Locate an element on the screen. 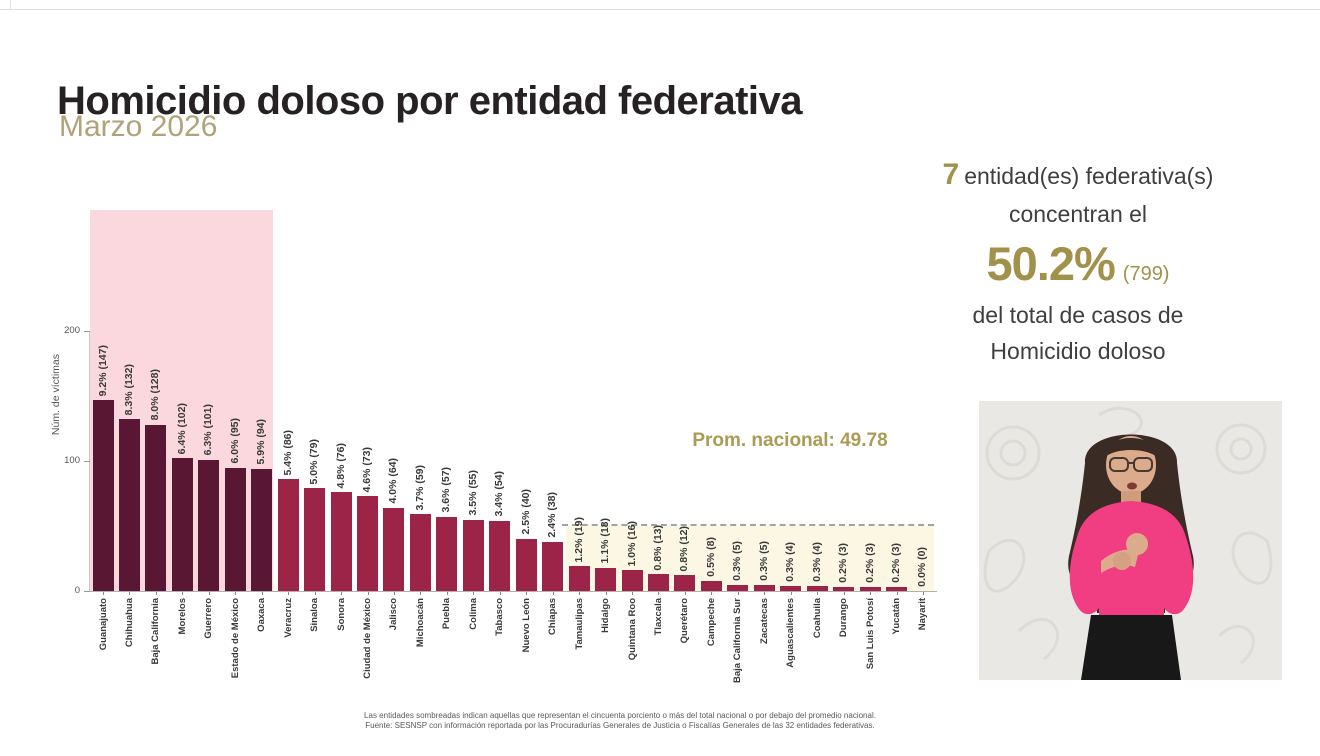 Image resolution: width=1320 pixels, height=756 pixels. y-axis-title: Núm. de víctimas is located at coordinates (56, 395).